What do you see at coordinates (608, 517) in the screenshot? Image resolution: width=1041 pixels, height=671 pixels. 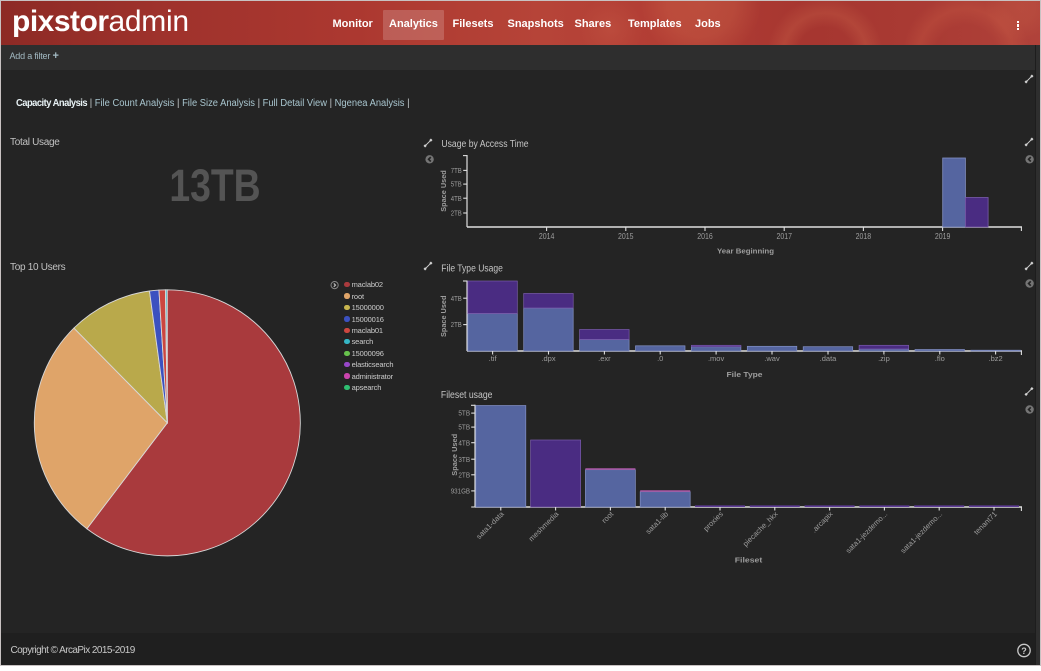 I see `svg-text: root` at bounding box center [608, 517].